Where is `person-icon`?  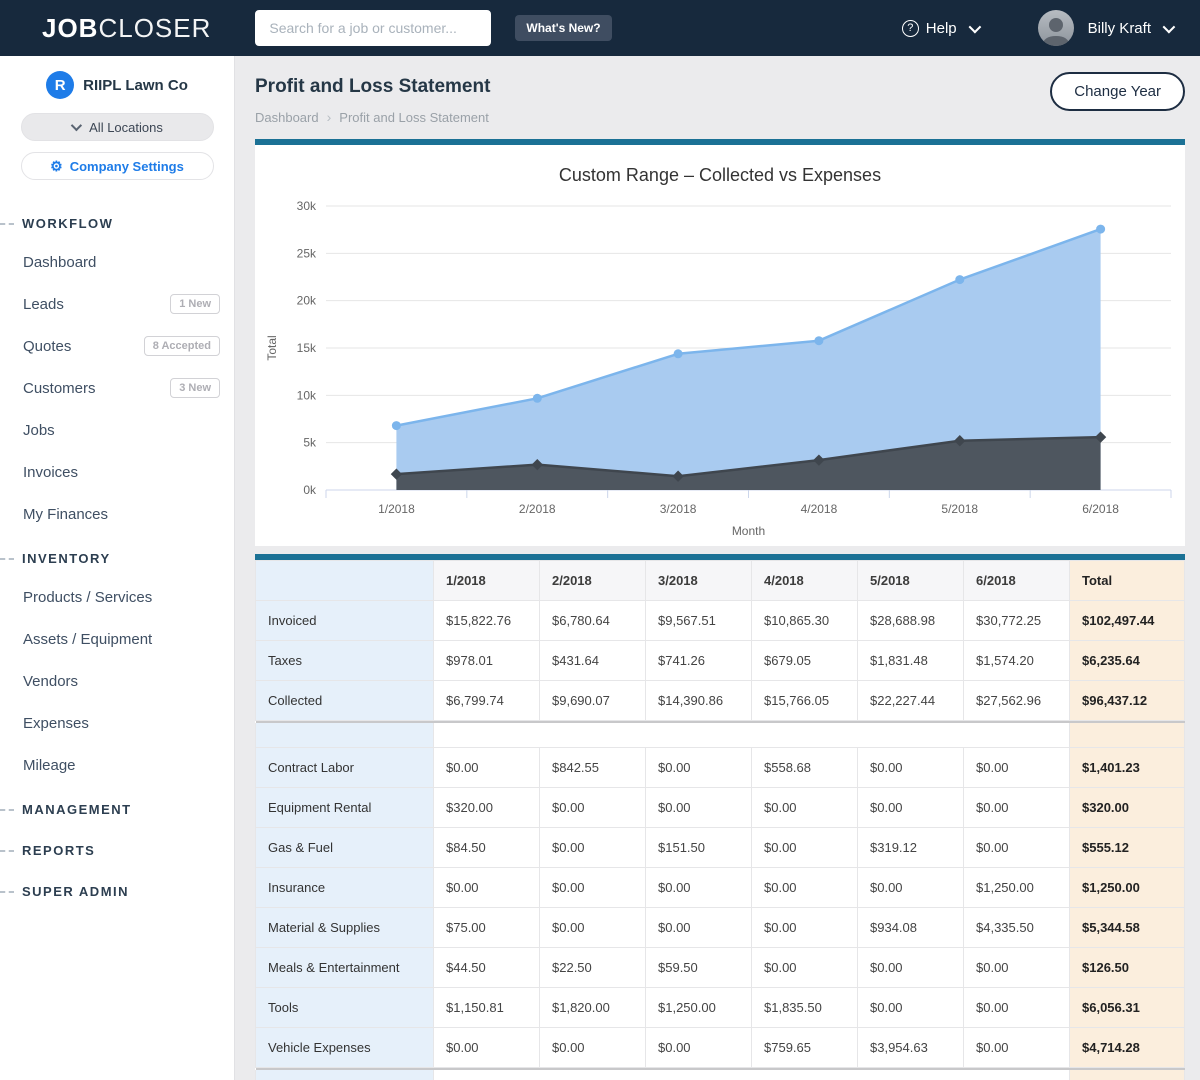 person-icon is located at coordinates (1055, 32).